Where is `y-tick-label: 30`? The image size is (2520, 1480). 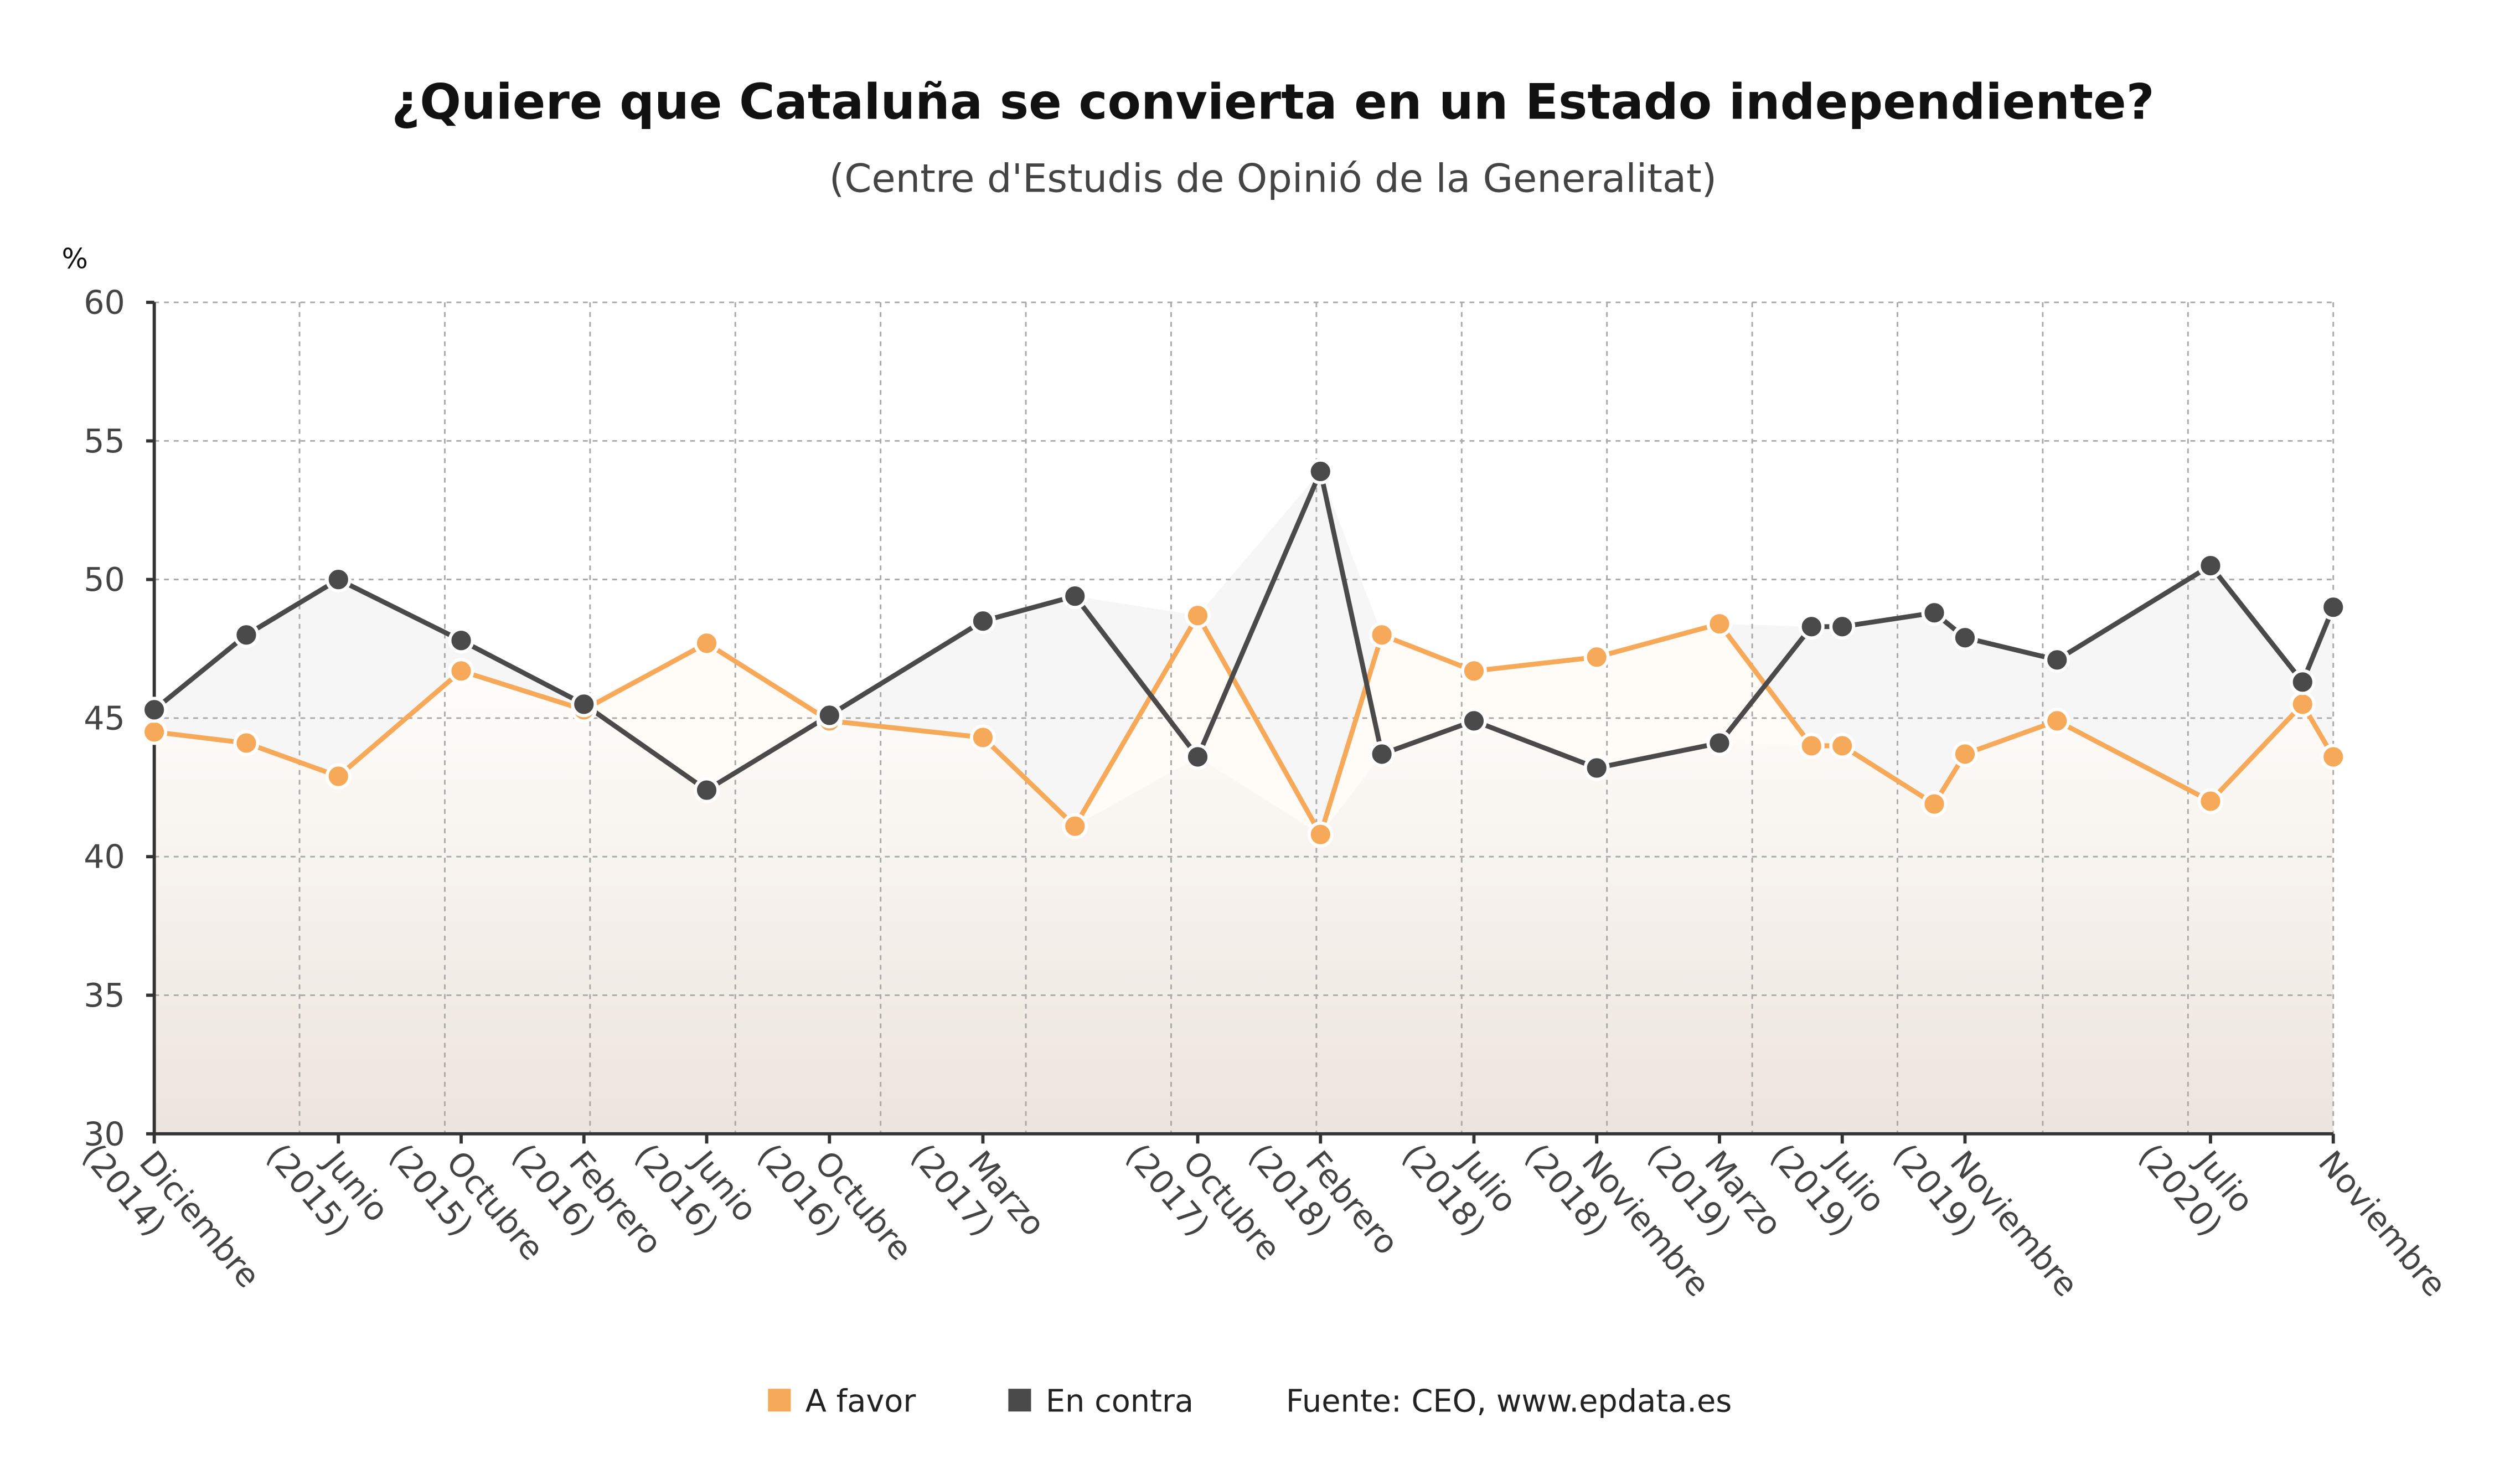
y-tick-label: 30 is located at coordinates (104, 1134).